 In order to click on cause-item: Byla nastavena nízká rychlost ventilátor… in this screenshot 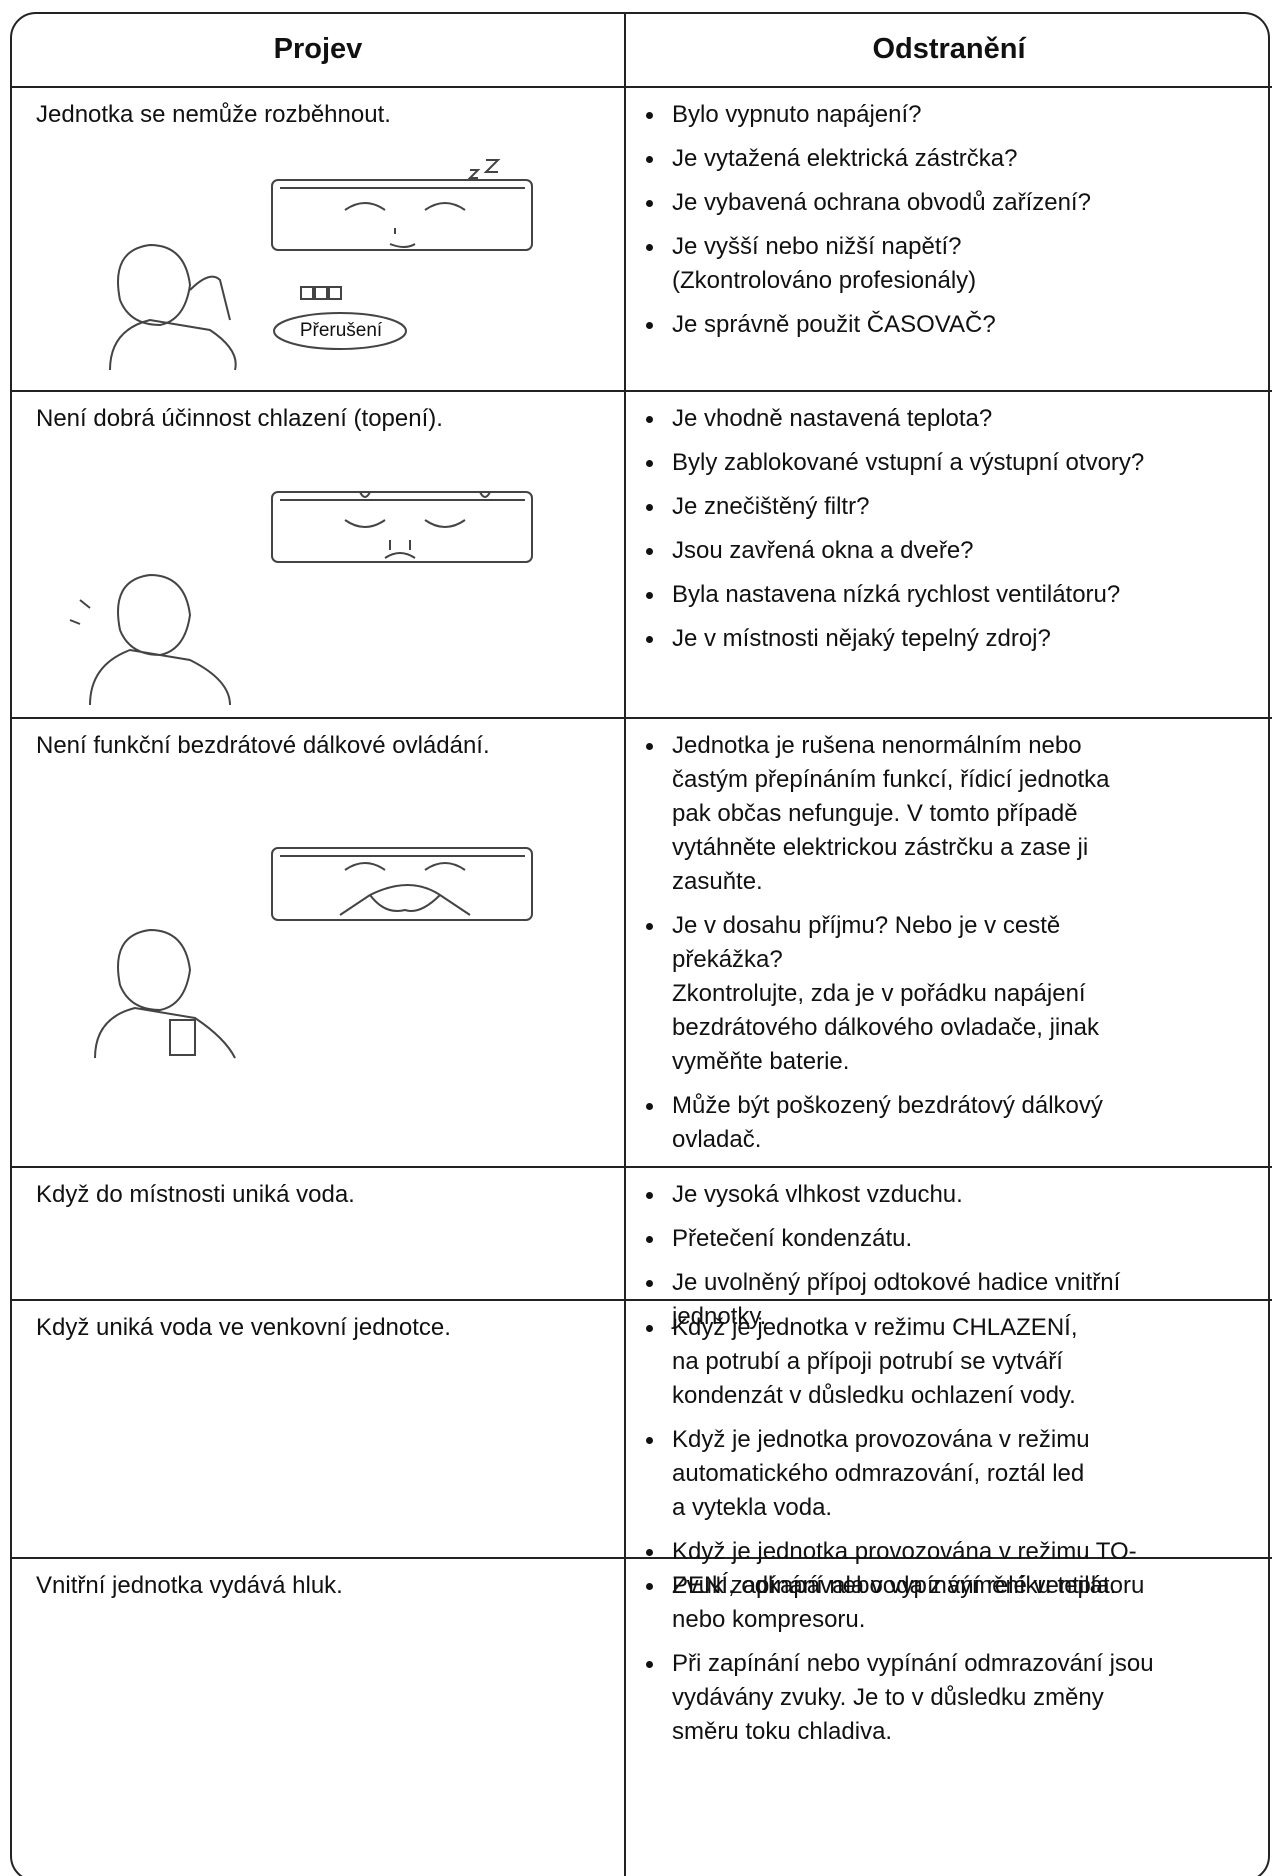, I will do `click(958, 595)`.